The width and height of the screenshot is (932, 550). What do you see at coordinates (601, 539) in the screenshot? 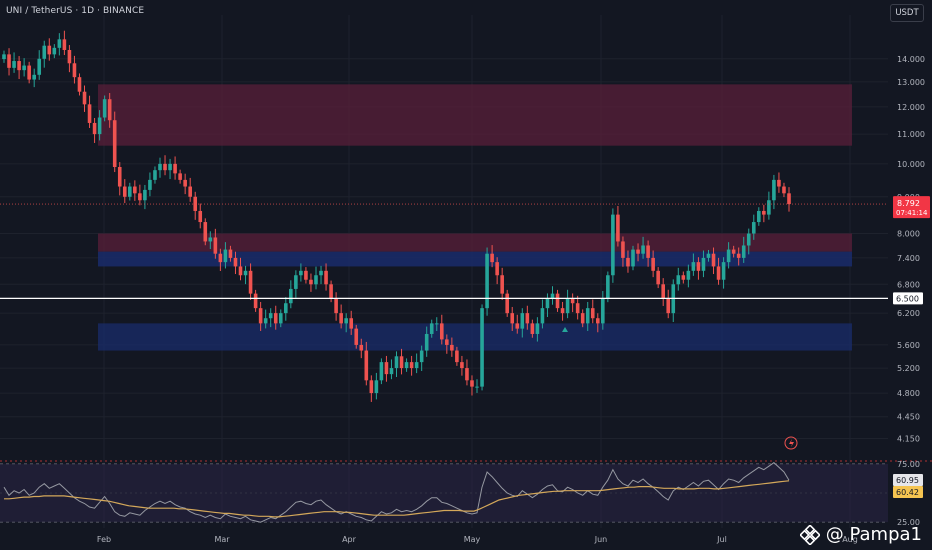
I see `time-tick-label: Jun` at bounding box center [601, 539].